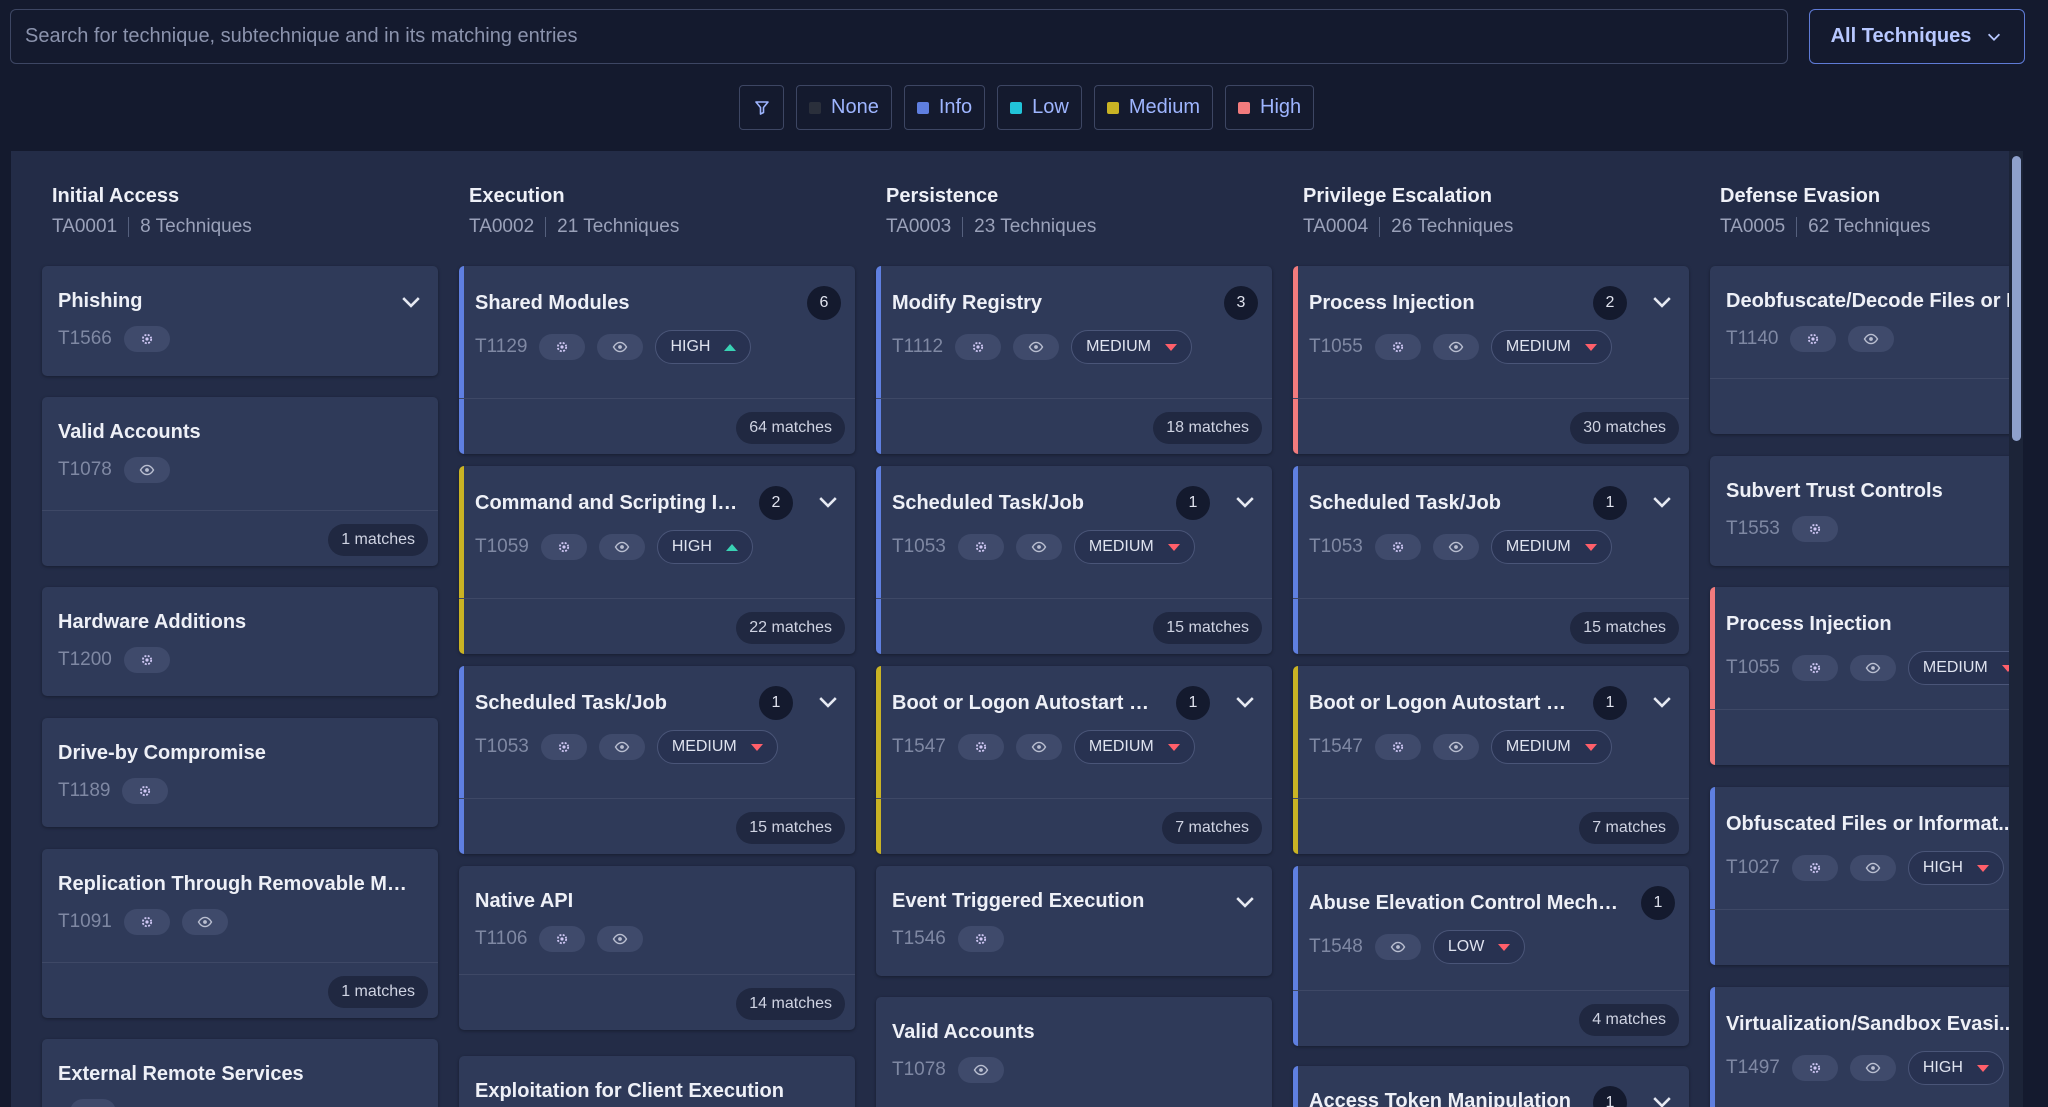 The width and height of the screenshot is (2048, 1107). I want to click on matches-count: 4 matches, so click(1629, 1020).